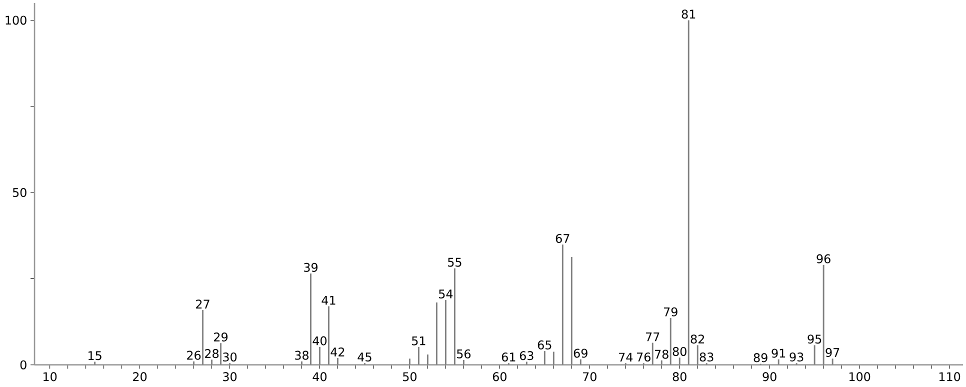  What do you see at coordinates (409, 377) in the screenshot?
I see `x-tick-label: 50` at bounding box center [409, 377].